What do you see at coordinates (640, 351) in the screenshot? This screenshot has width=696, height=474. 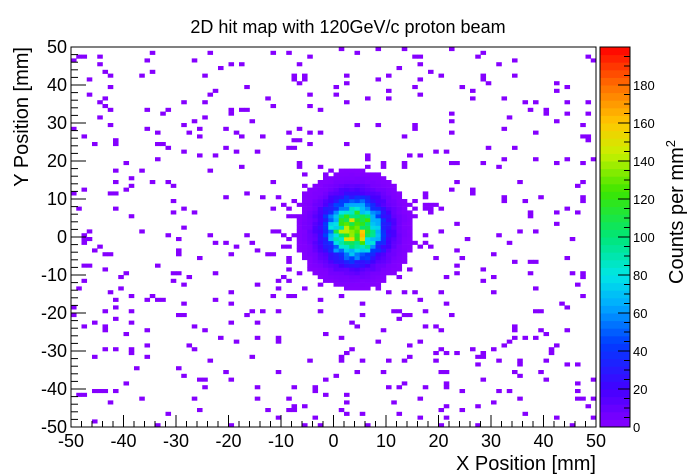 I see `z-tick-label: 40` at bounding box center [640, 351].